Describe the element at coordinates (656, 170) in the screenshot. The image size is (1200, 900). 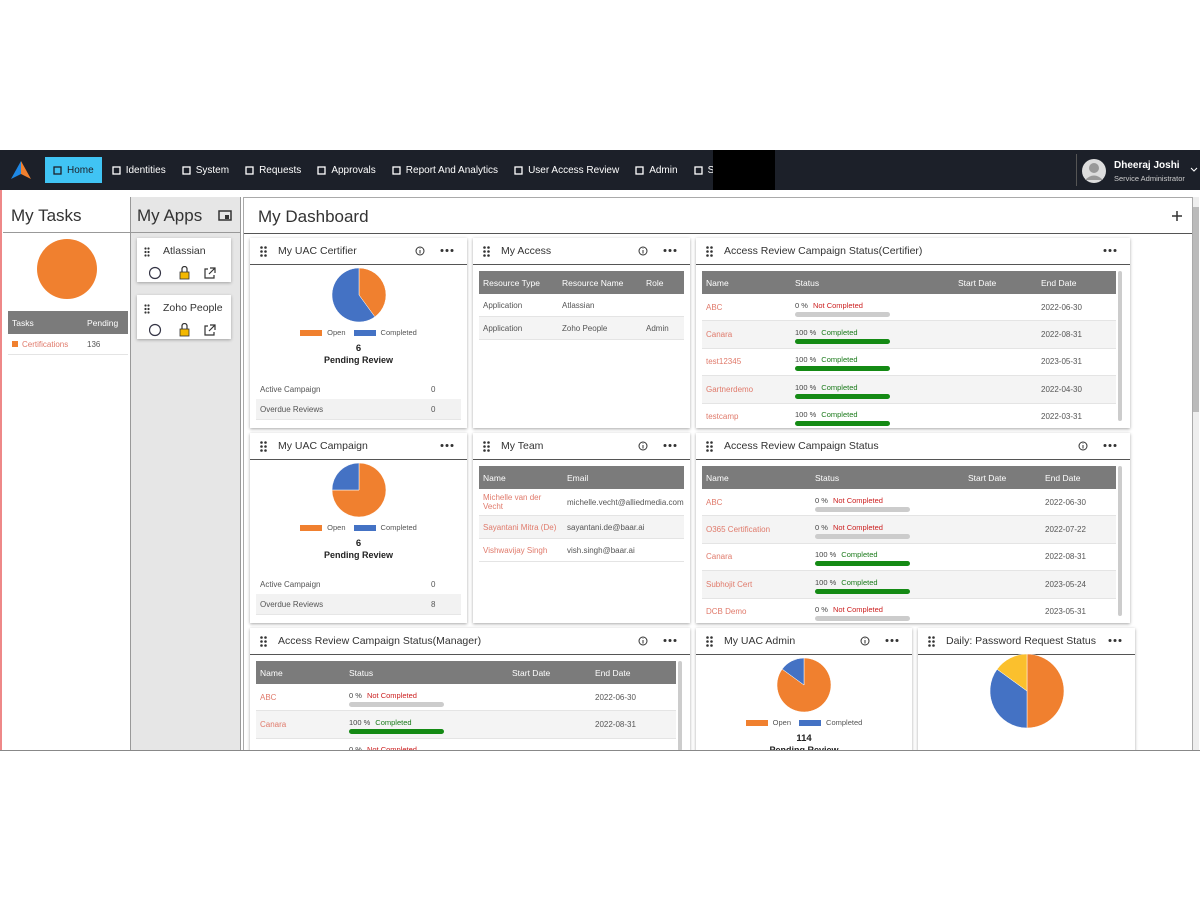
I see `nav-item: Admin` at that location.